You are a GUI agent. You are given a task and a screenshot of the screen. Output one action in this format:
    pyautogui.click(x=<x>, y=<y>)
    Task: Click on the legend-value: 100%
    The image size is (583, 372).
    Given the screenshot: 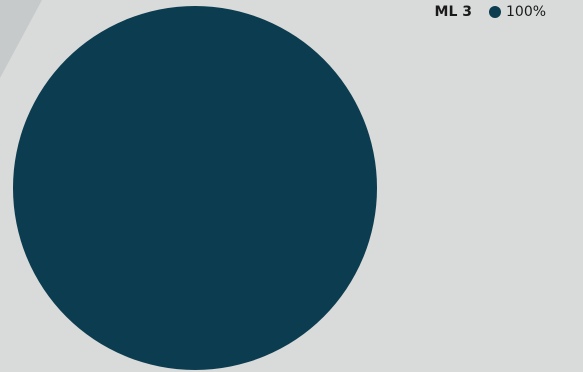 What is the action you would take?
    pyautogui.click(x=526, y=12)
    